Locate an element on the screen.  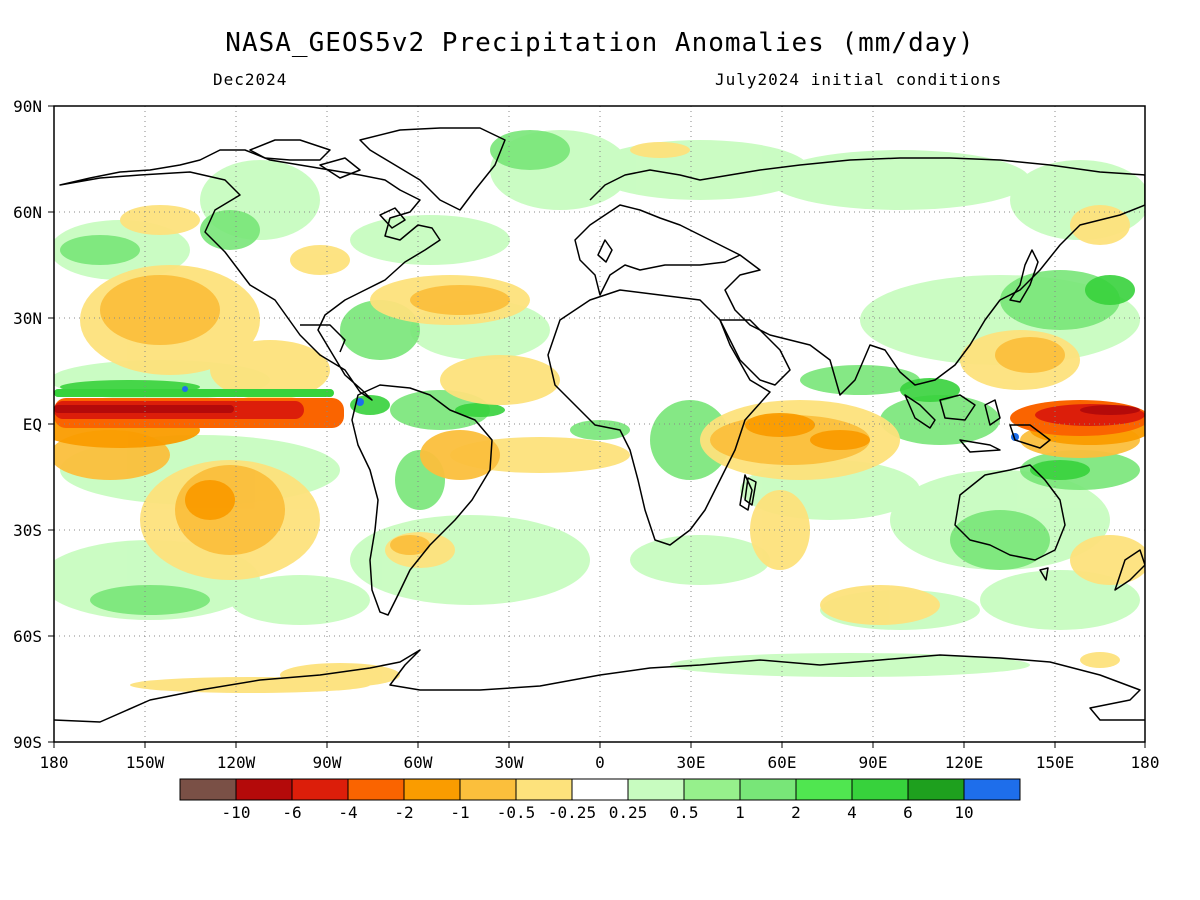
colorbar-tick-label: 2 is located at coordinates (796, 812).